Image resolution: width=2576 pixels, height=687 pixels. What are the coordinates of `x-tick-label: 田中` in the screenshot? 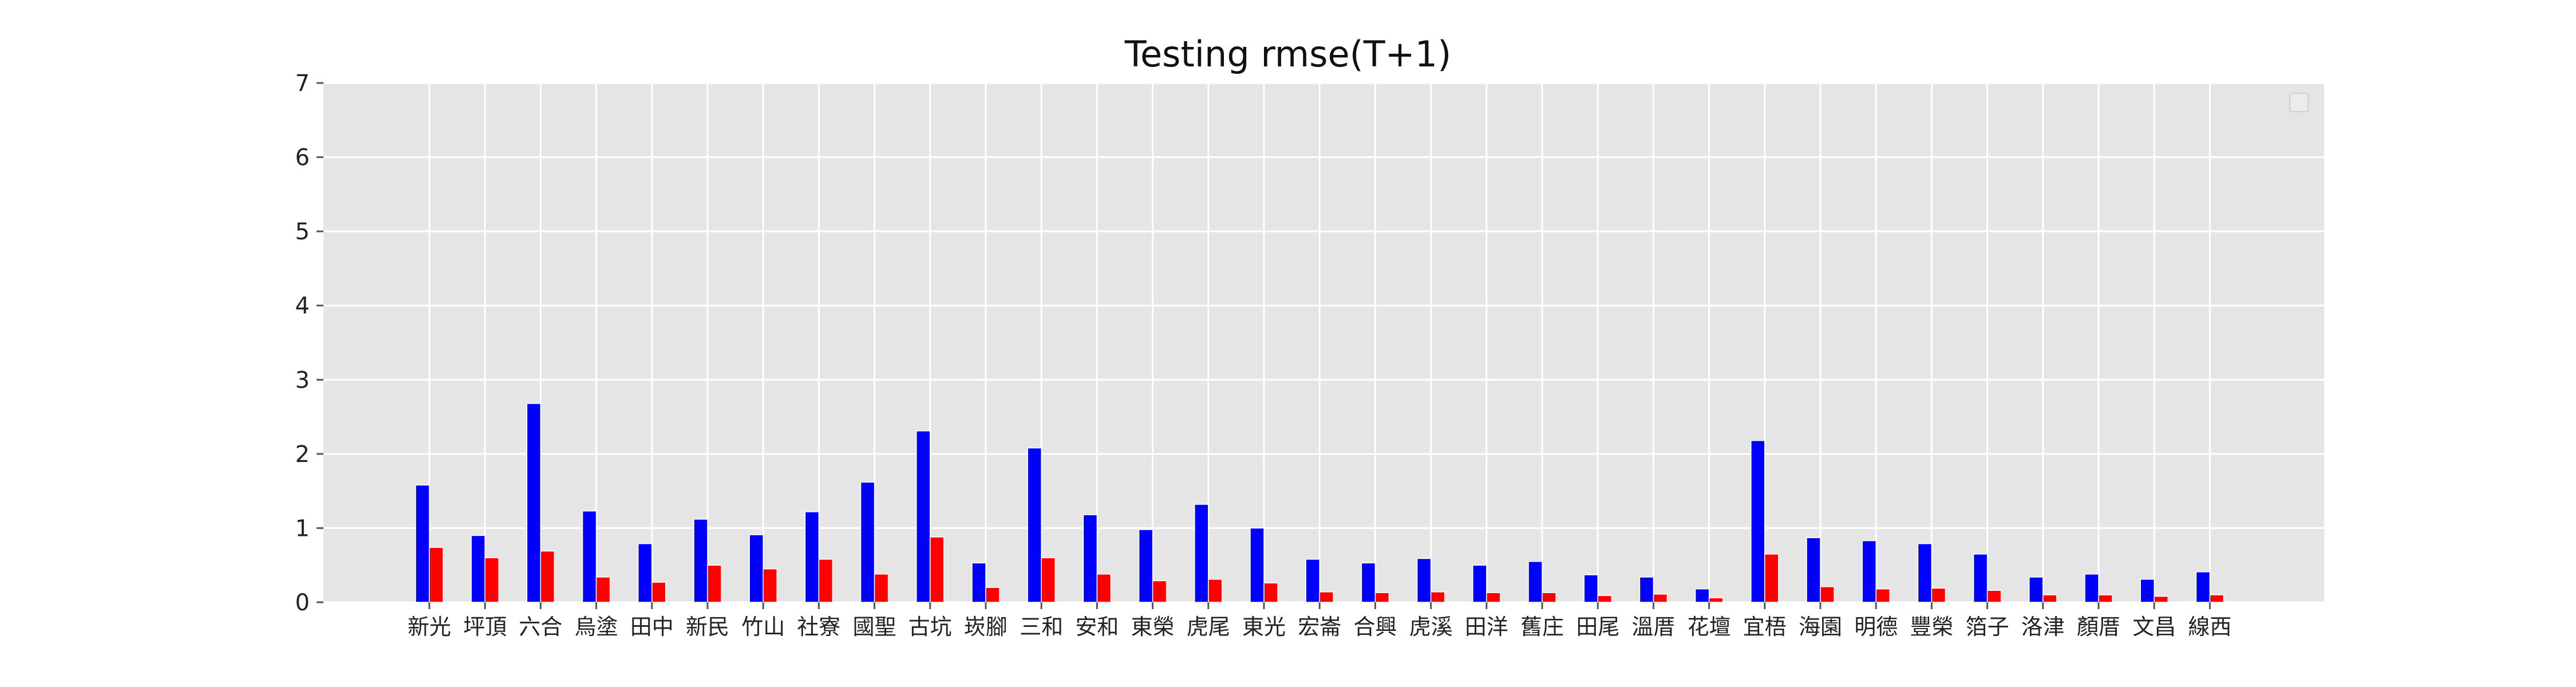 It's located at (652, 626).